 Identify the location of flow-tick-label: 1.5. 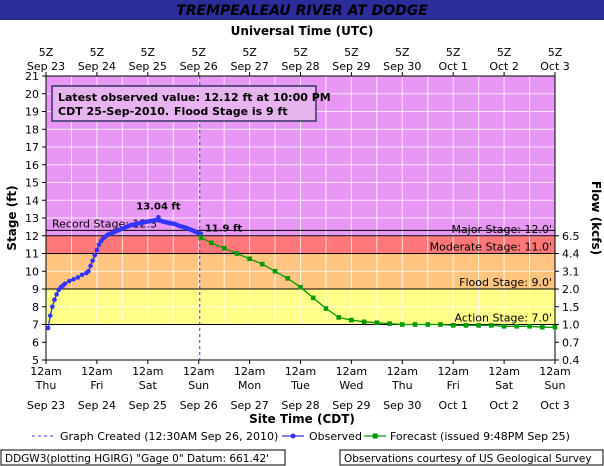
(571, 307).